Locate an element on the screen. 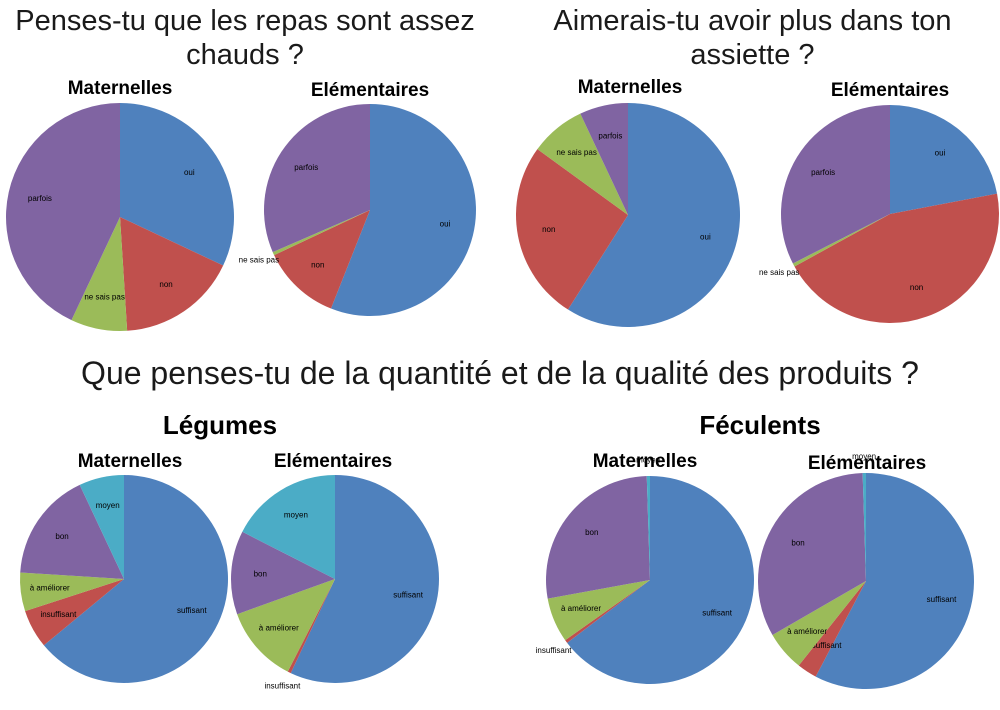  pie-title-assiette-elementaires: Elémentaires is located at coordinates (890, 90).